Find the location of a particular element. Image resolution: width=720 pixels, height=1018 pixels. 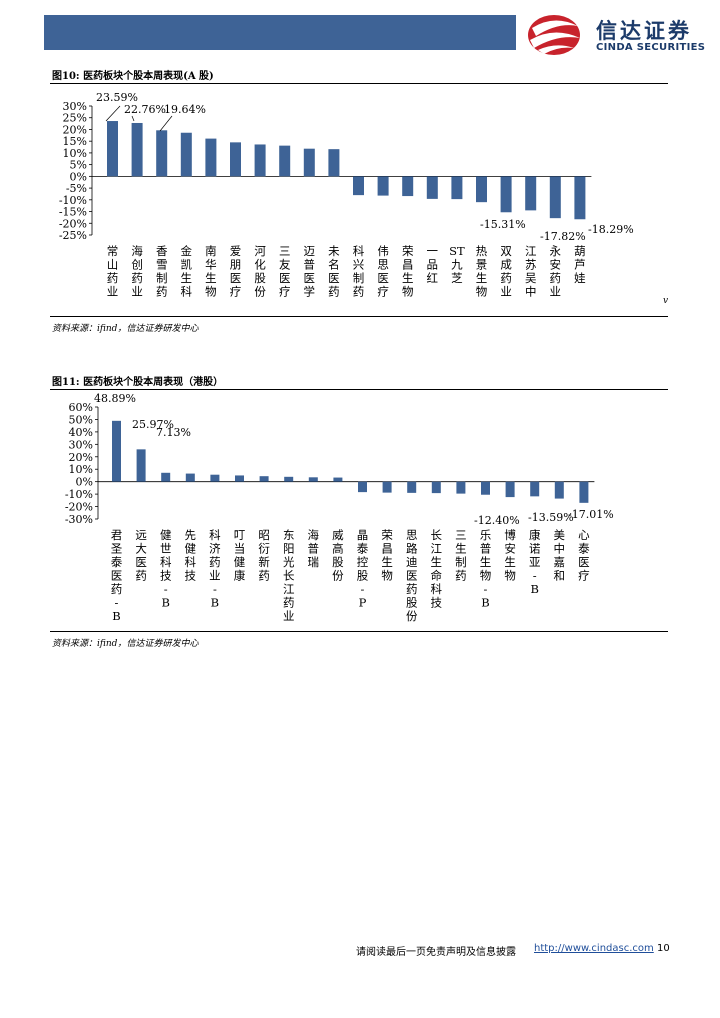

category-label: 未名医药 is located at coordinates (334, 271).